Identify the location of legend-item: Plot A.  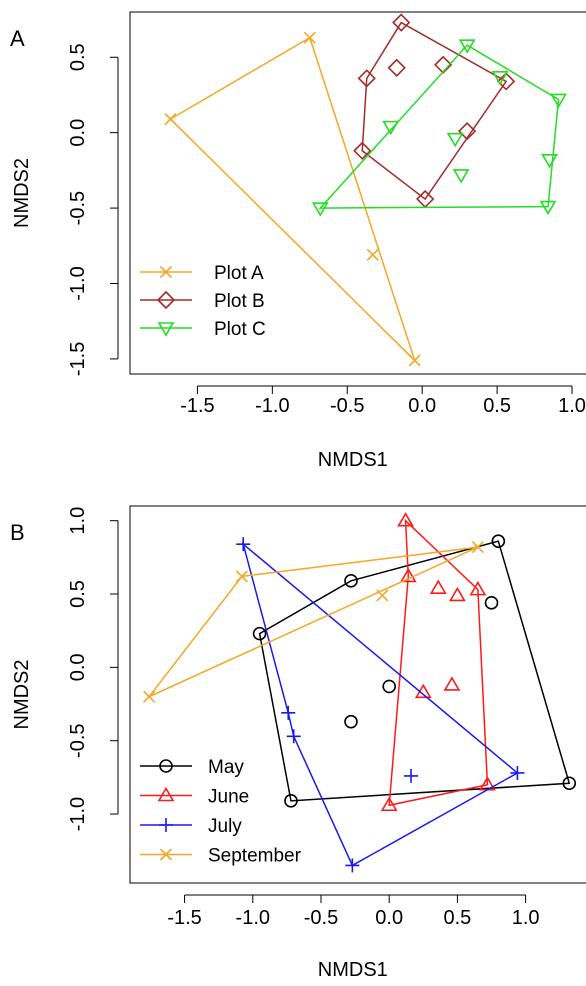
(202, 273).